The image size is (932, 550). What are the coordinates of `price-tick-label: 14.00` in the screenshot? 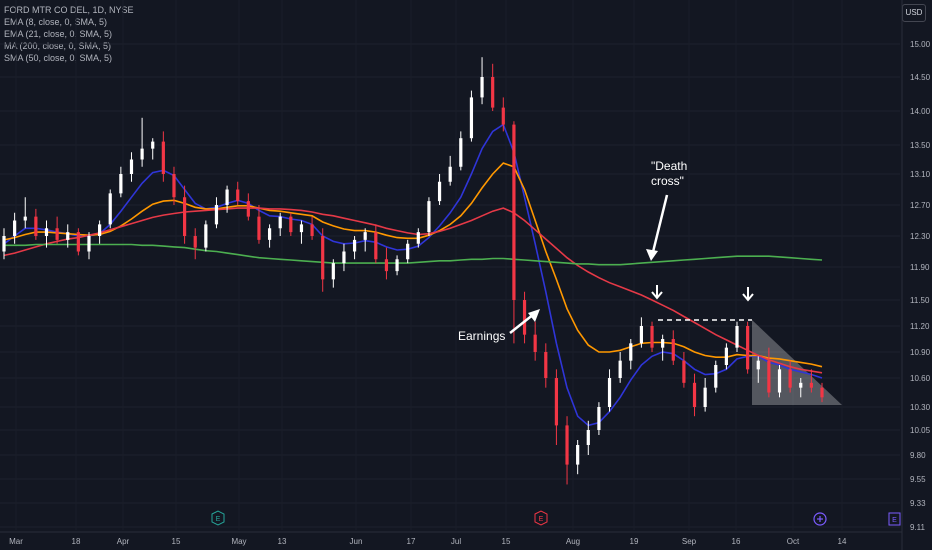 It's located at (920, 111).